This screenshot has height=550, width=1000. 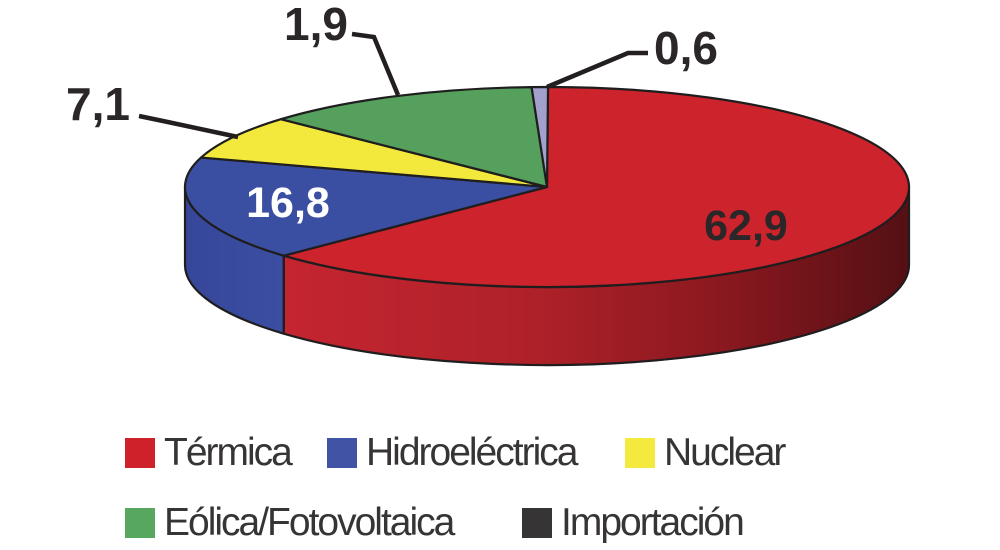 I want to click on legend-swatch-eolica-fotovoltaica, so click(x=140, y=522).